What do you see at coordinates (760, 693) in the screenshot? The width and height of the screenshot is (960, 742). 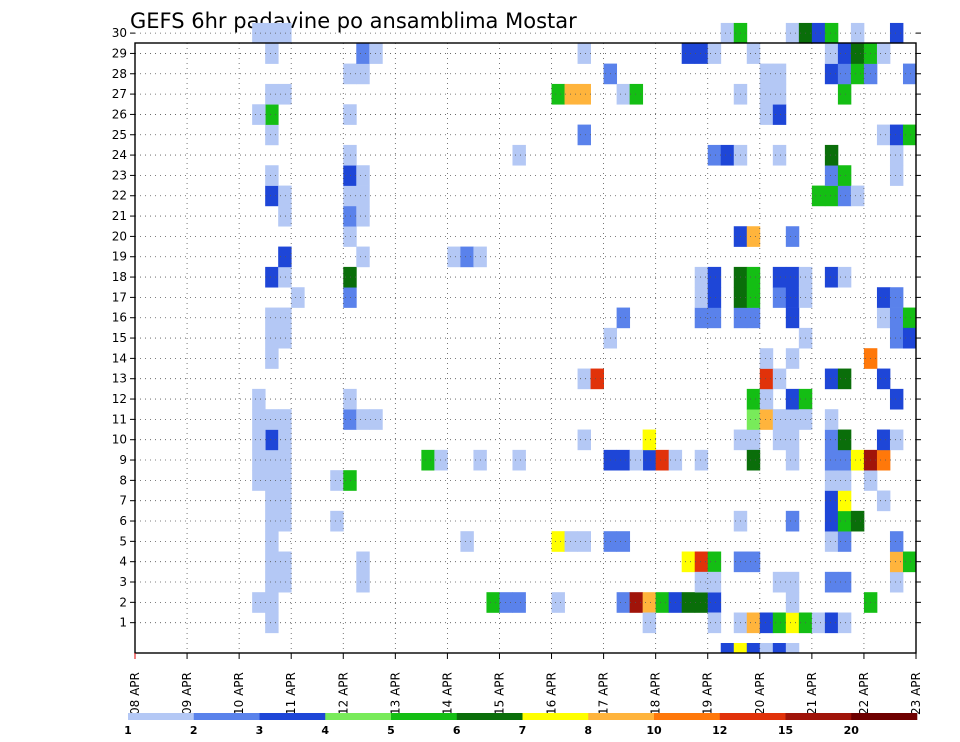 I see `xtick-label-12: 20 APR` at bounding box center [760, 693].